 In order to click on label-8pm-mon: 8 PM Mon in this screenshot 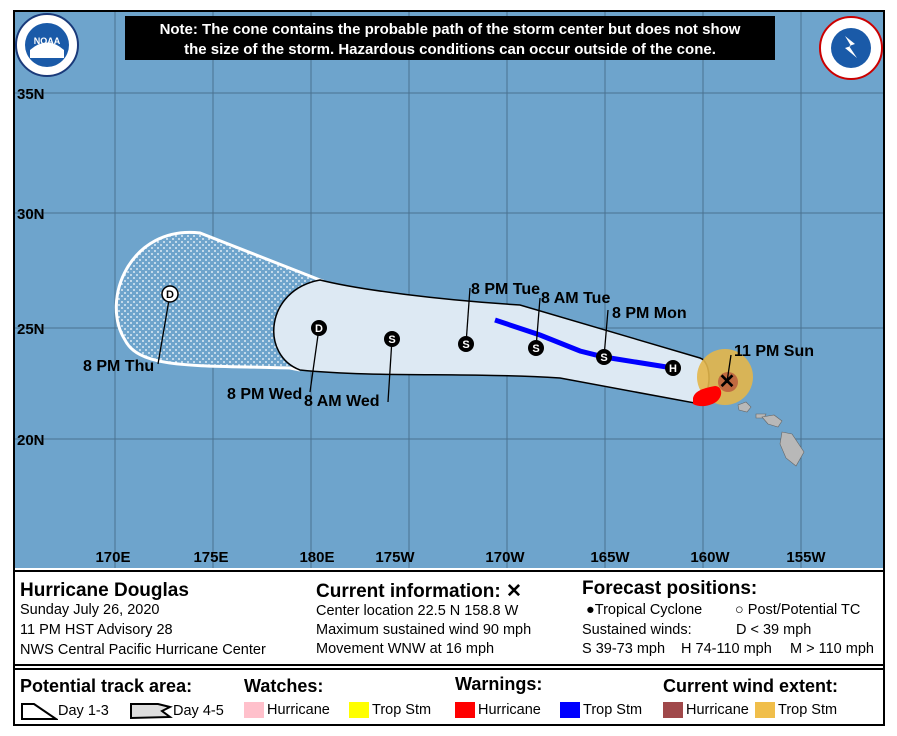, I will do `click(649, 313)`.